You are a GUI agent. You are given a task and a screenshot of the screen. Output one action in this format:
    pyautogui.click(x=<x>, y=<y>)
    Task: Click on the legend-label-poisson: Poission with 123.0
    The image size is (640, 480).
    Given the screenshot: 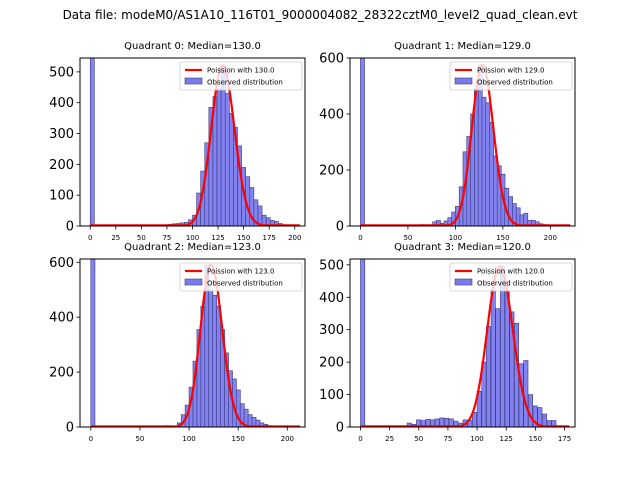 What is the action you would take?
    pyautogui.click(x=241, y=272)
    